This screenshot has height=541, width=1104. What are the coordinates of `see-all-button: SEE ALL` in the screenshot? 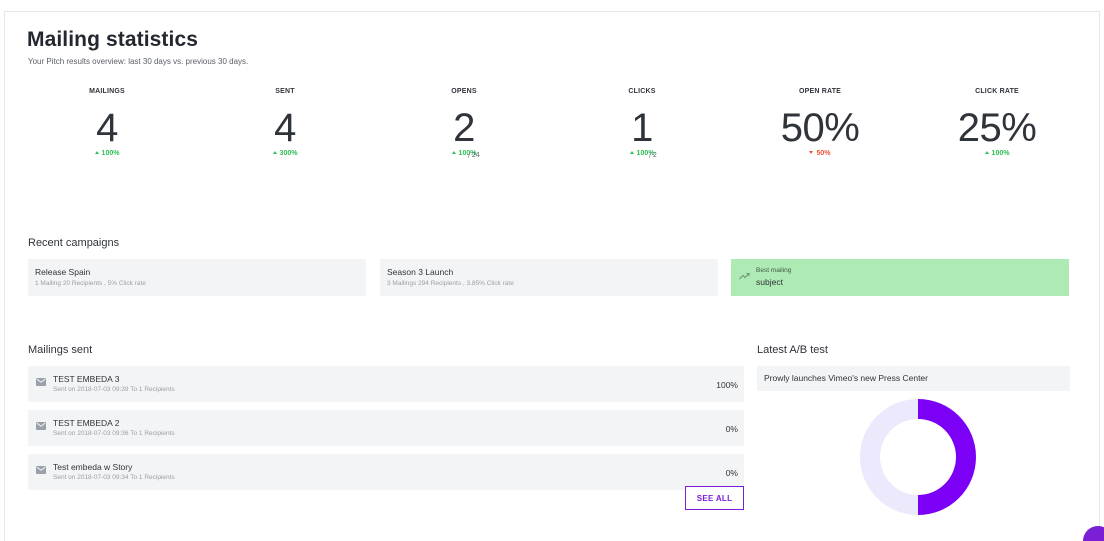 It's located at (714, 498).